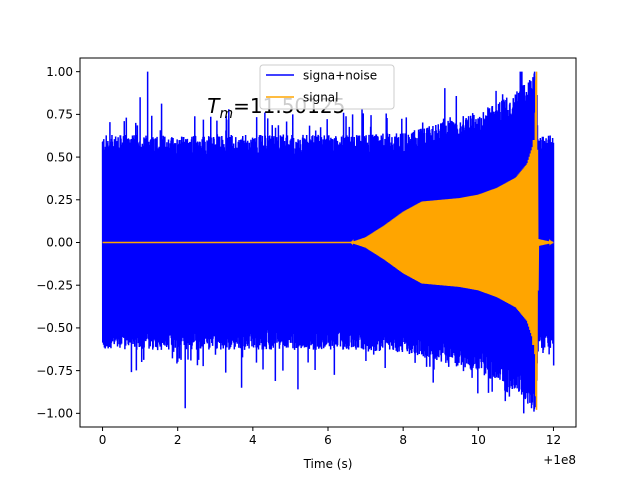 This screenshot has height=480, width=640. What do you see at coordinates (59, 72) in the screenshot?
I see `y-tick-label: 1.00` at bounding box center [59, 72].